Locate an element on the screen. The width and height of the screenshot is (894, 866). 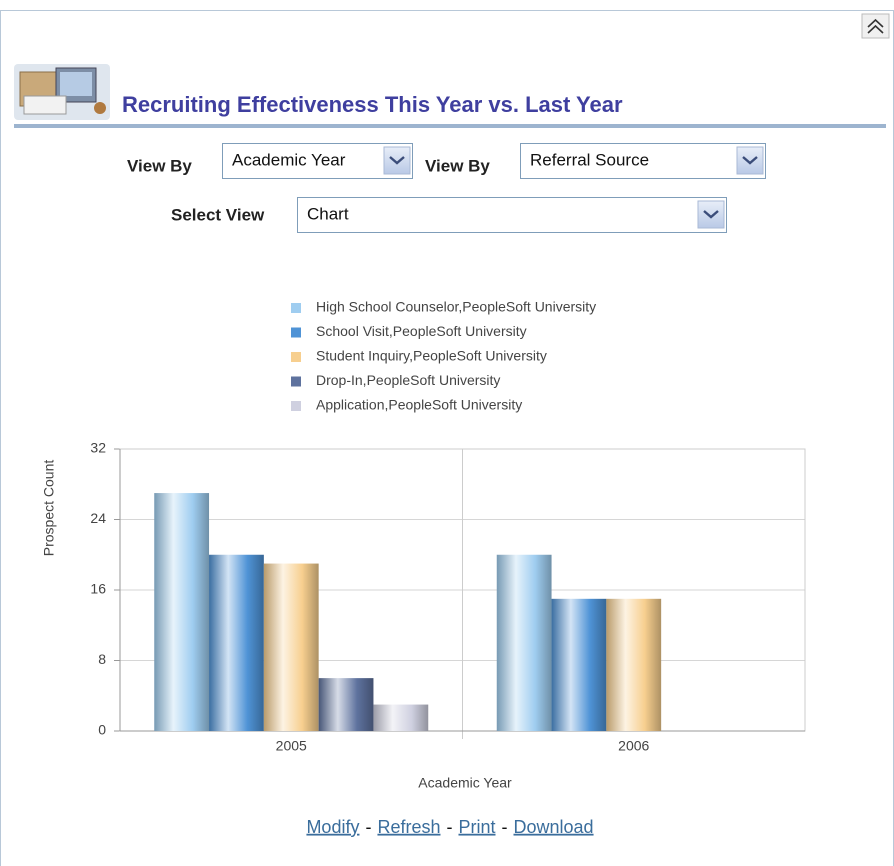
legend-label: Application,PeopleSoft University is located at coordinates (419, 405).